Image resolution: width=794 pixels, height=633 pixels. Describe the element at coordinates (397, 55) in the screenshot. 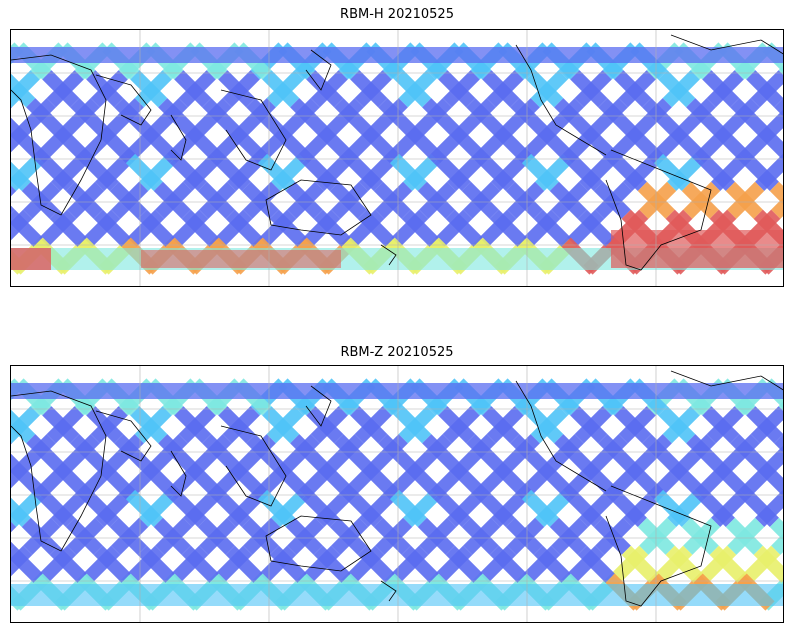

I see `north-band` at that location.